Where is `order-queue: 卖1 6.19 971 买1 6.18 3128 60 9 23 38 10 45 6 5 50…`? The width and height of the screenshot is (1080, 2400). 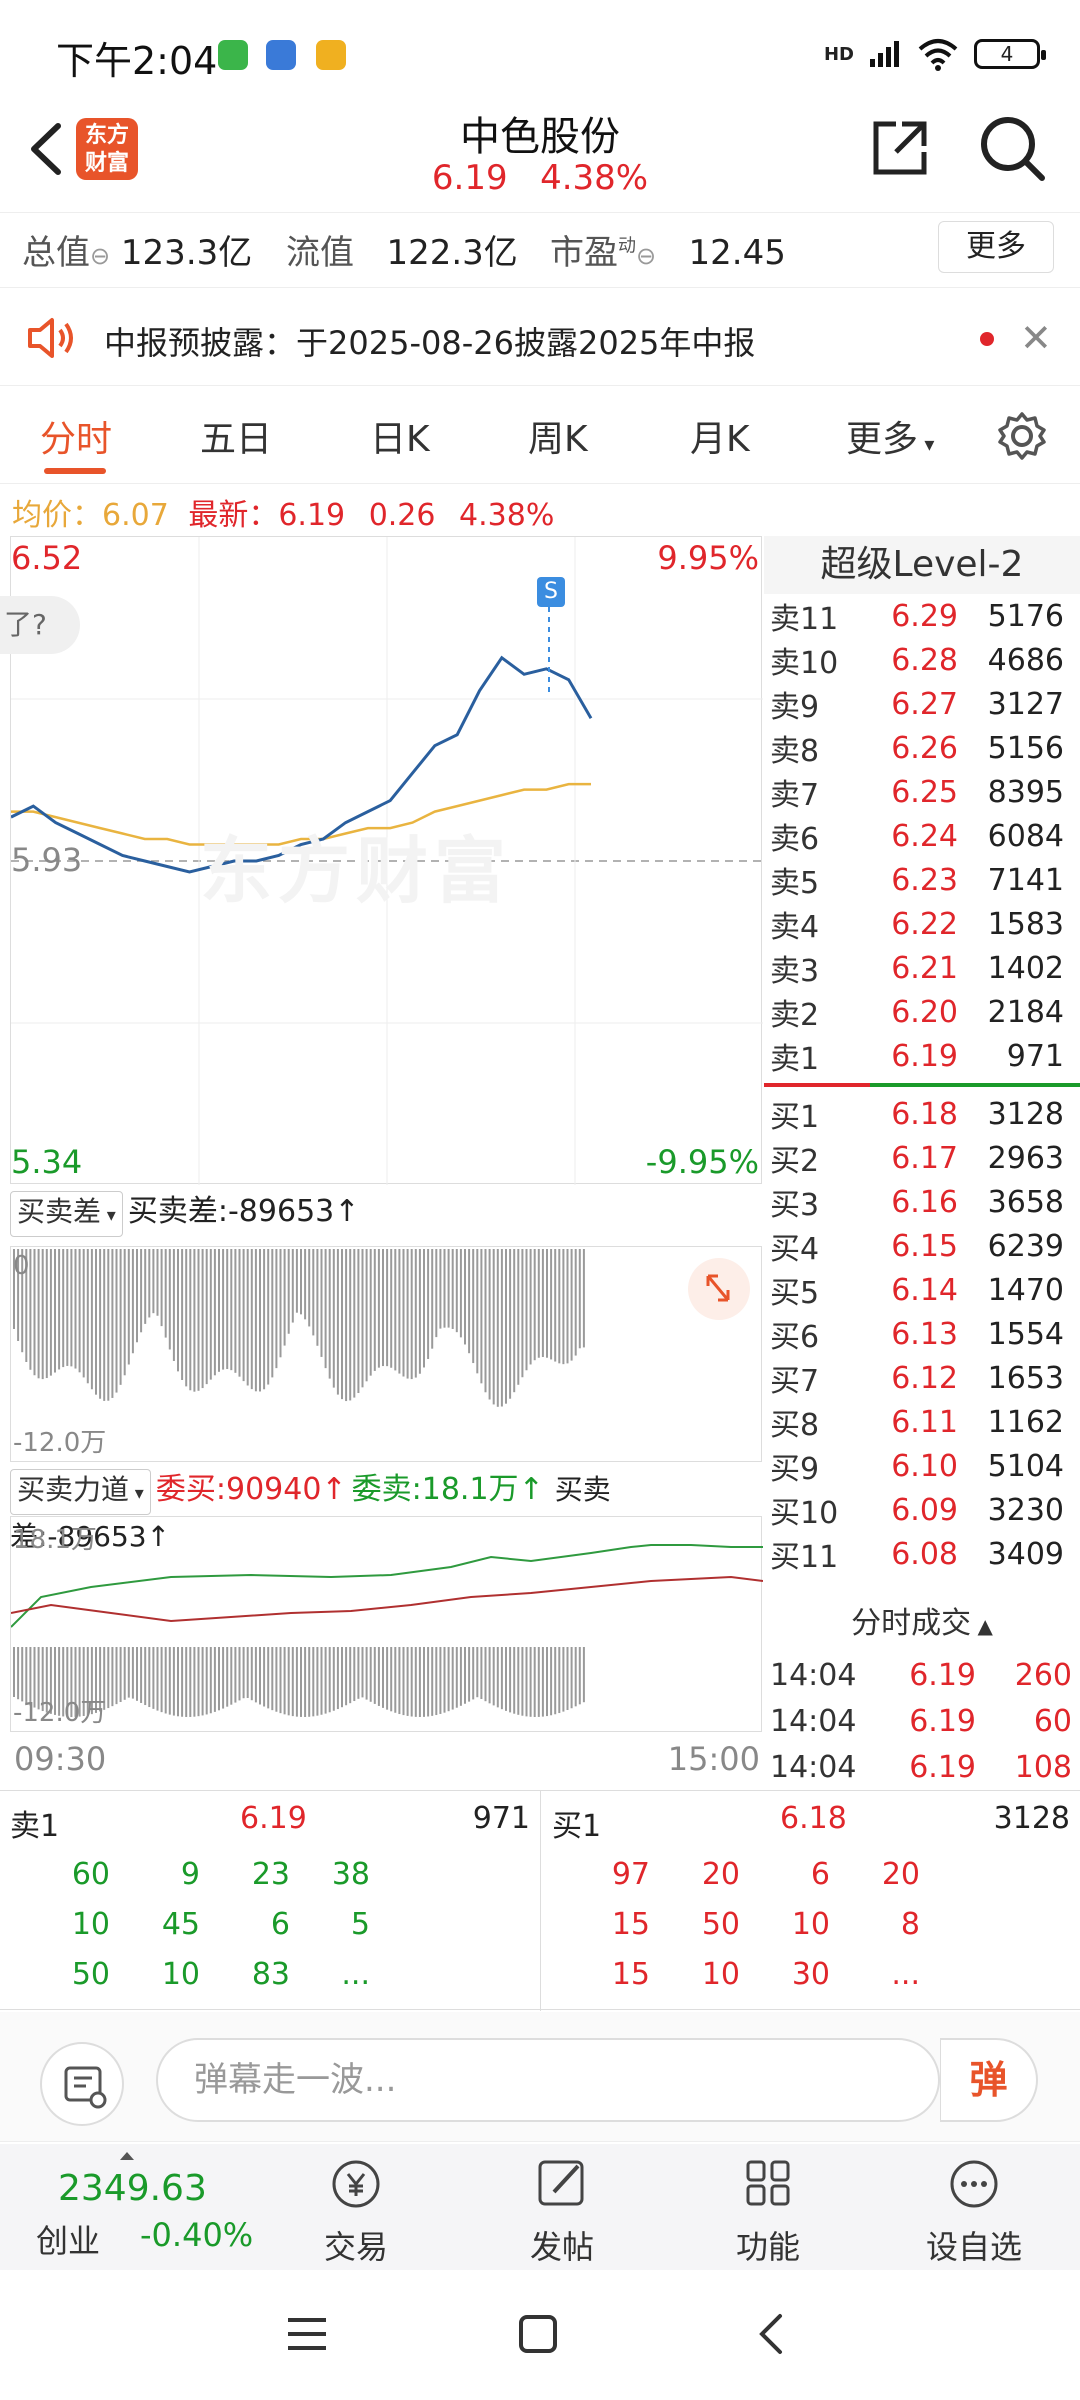 order-queue: 卖1 6.19 971 买1 6.18 3128 60 9 23 38 10 45 6 5 50… is located at coordinates (540, 1900).